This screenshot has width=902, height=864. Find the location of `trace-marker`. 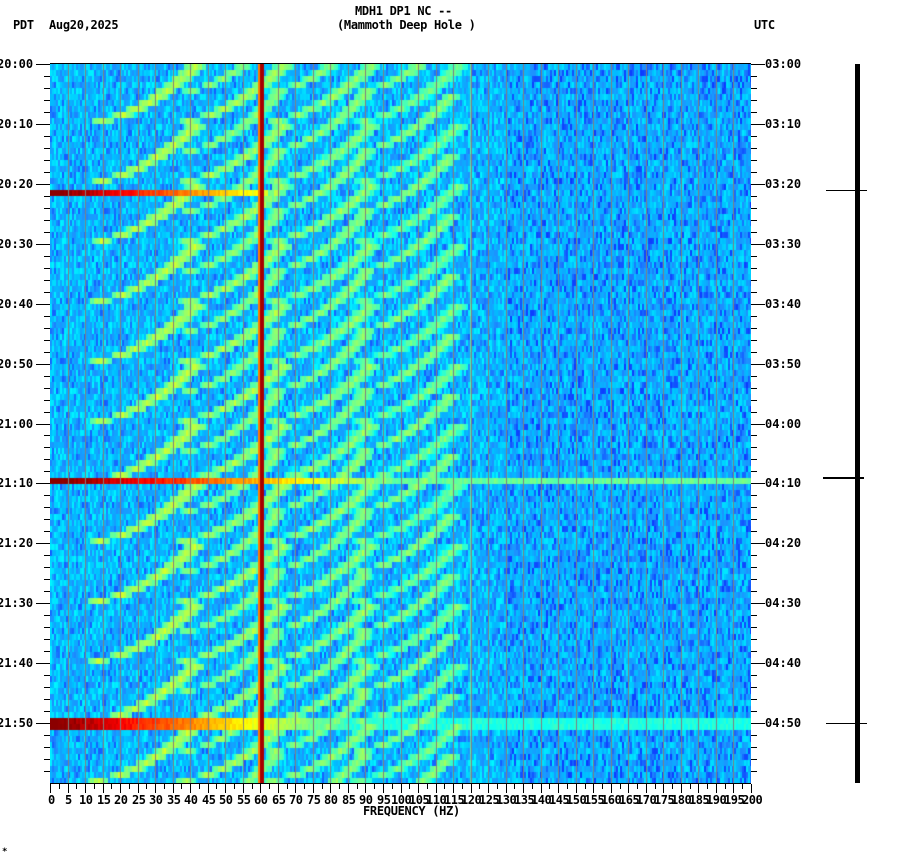

trace-marker is located at coordinates (846, 190).